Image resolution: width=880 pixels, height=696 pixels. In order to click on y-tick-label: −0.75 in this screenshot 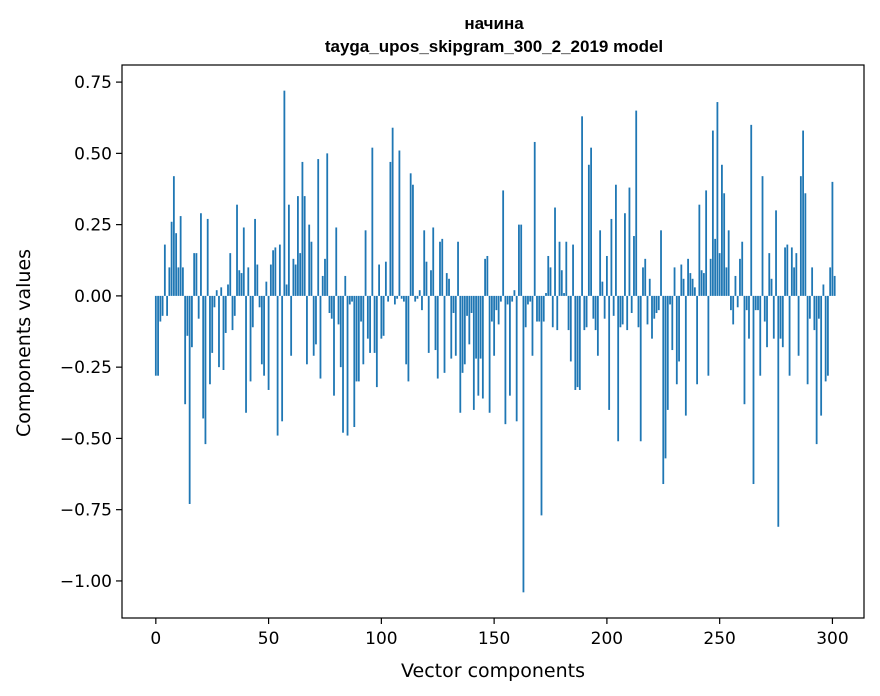, I will do `click(86, 511)`.